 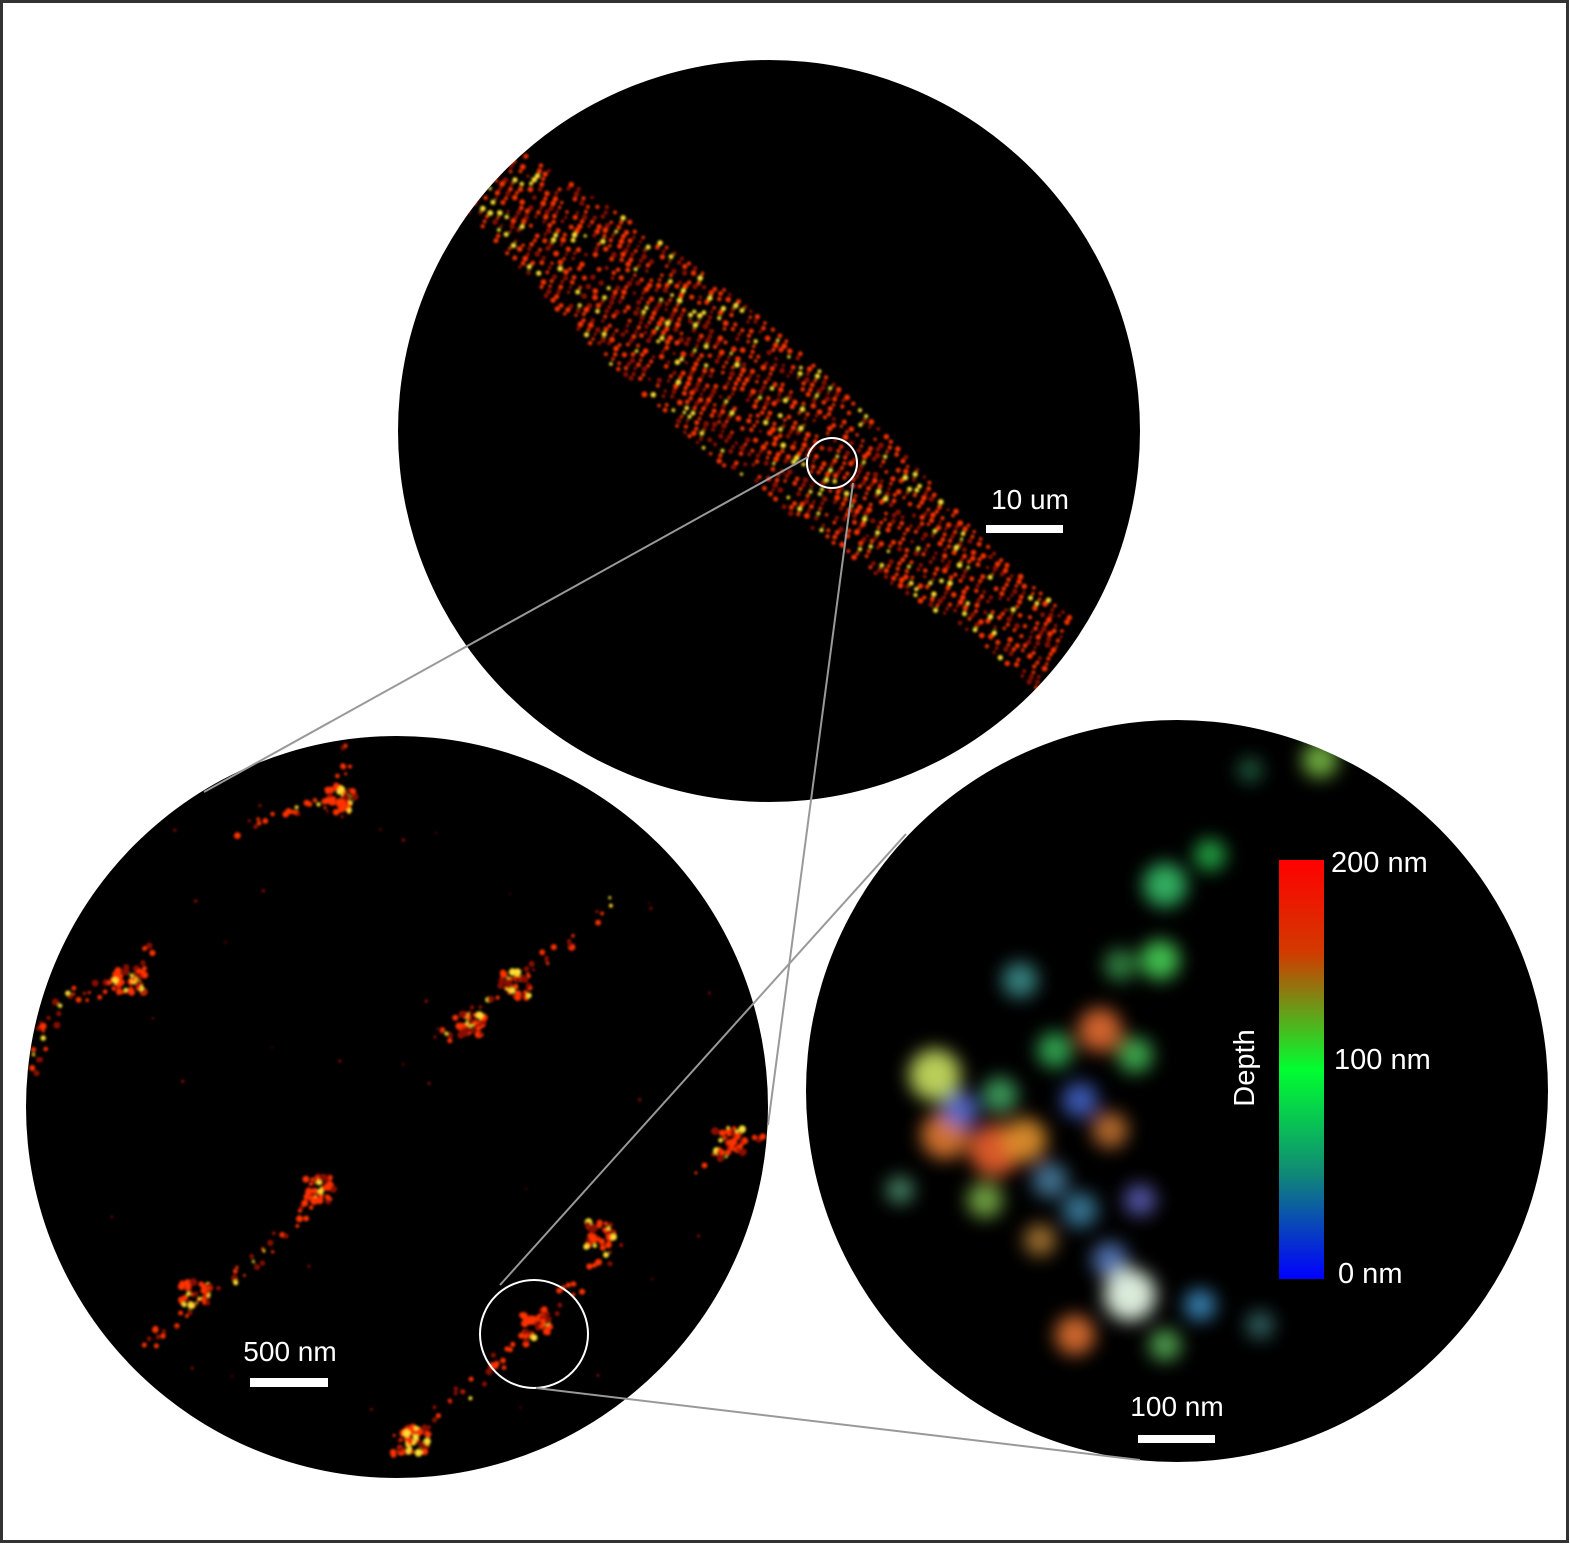 What do you see at coordinates (703, 1059) in the screenshot?
I see `connector-left-to-right-a` at bounding box center [703, 1059].